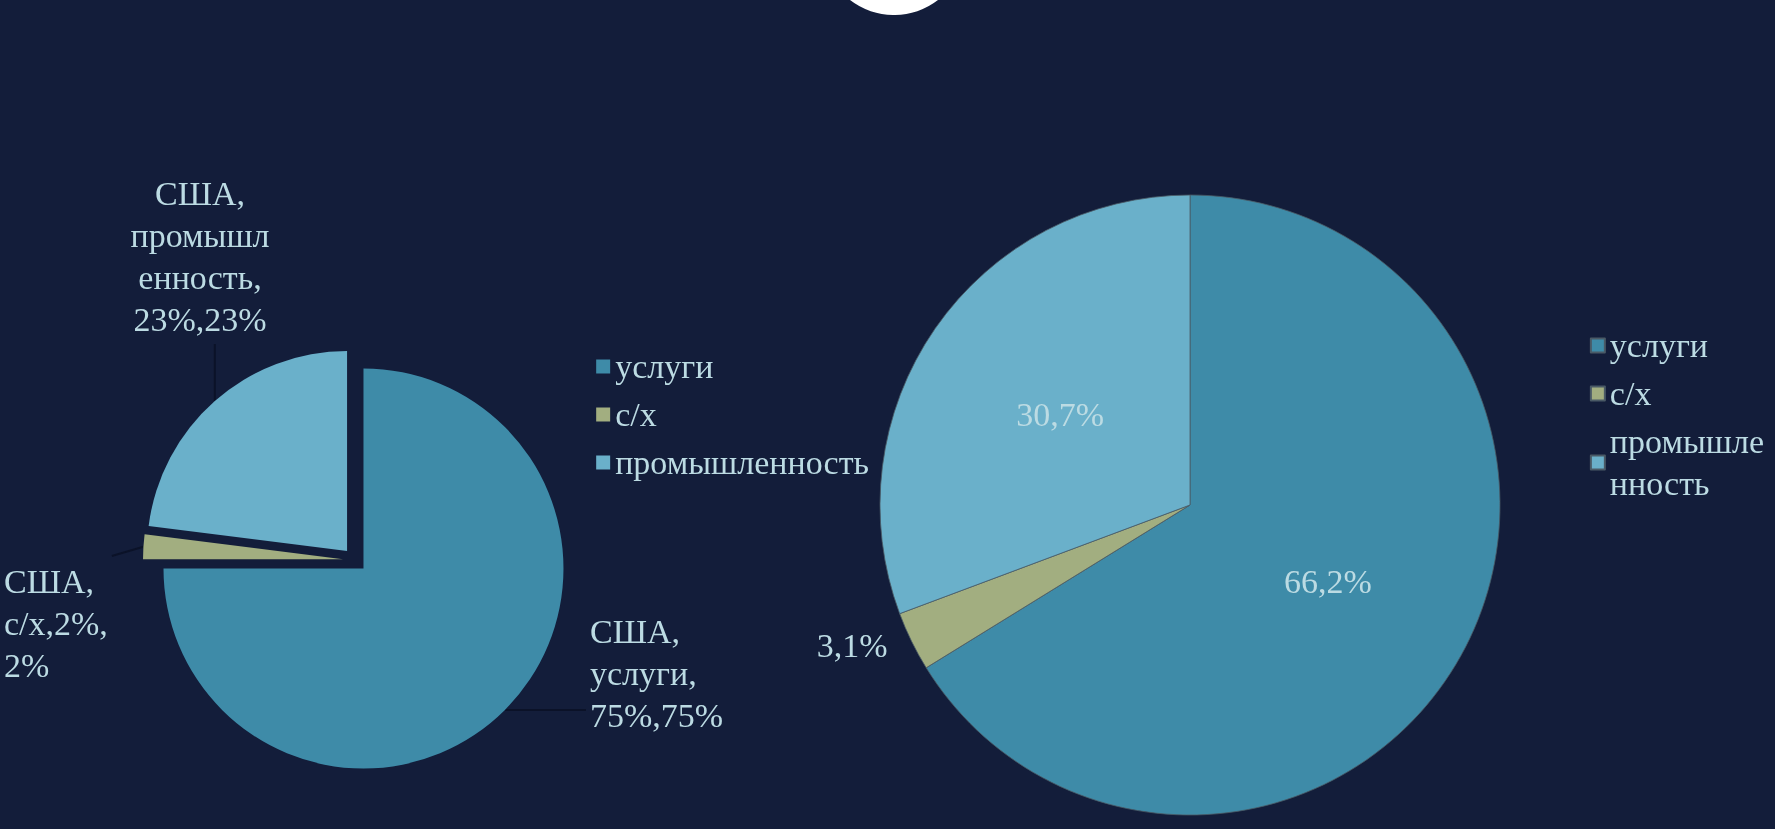 The height and width of the screenshot is (829, 1775). What do you see at coordinates (657, 673) in the screenshot?
I see `data-label: США,услуги,75%,75%` at bounding box center [657, 673].